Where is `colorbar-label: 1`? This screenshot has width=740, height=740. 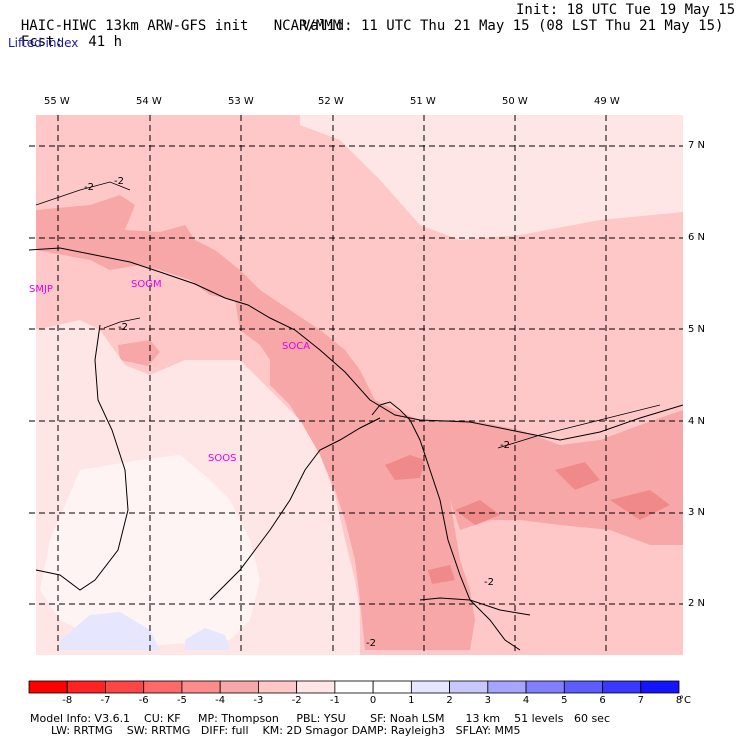
colorbar-label: 1 is located at coordinates (411, 700).